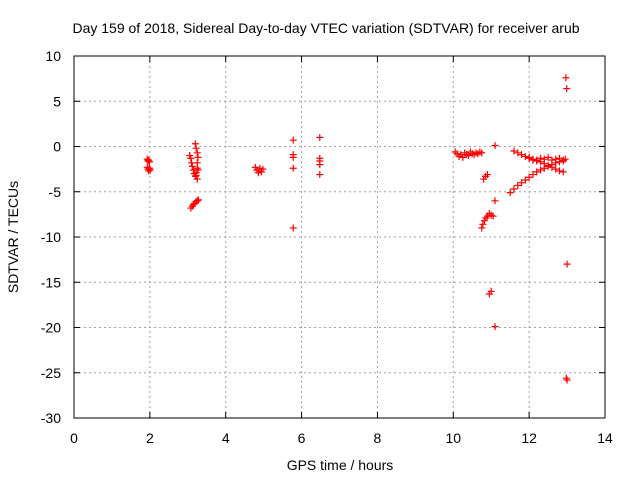  Describe the element at coordinates (53, 56) in the screenshot. I see `y-tick-label: 10` at that location.